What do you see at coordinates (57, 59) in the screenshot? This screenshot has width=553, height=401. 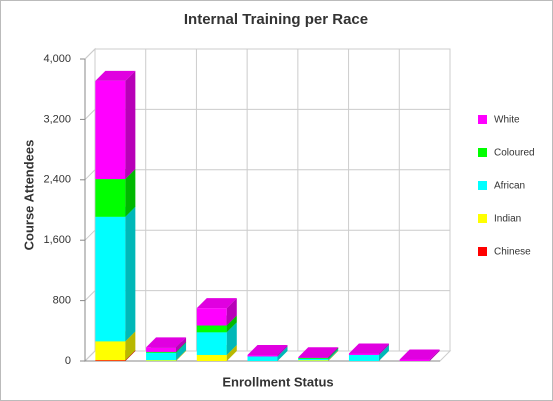 I see `y-tick-label: 4,000` at bounding box center [57, 59].